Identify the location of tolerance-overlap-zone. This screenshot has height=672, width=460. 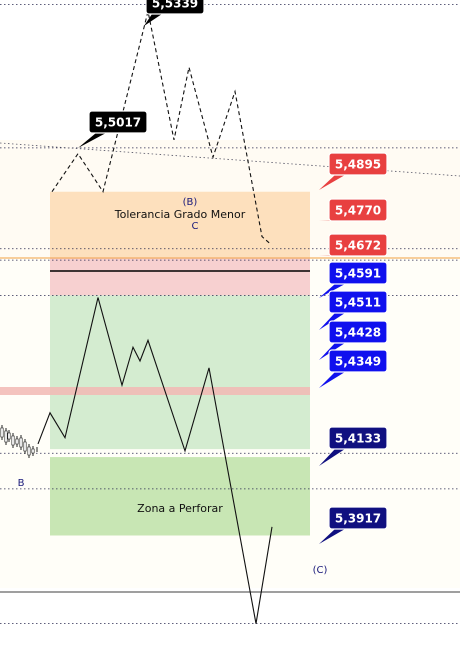
(180, 276).